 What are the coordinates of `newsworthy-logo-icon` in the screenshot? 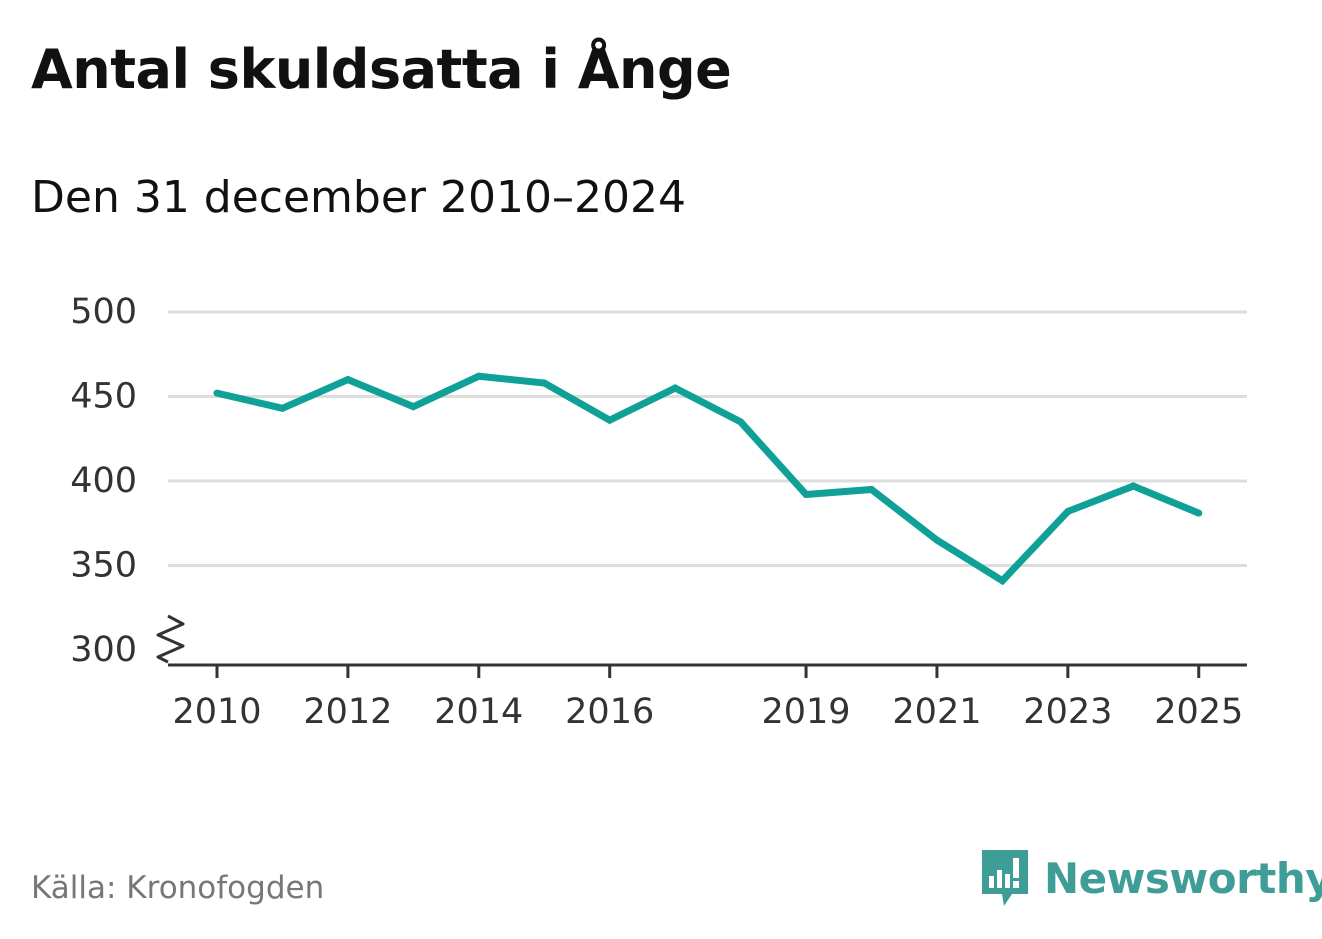 It's located at (1005, 878).